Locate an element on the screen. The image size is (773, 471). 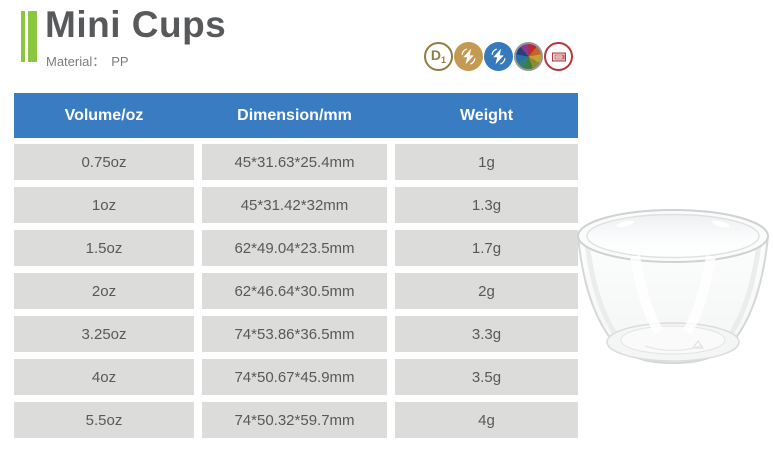
dimension-cell: 74*50.32*59.7mm is located at coordinates (294, 420).